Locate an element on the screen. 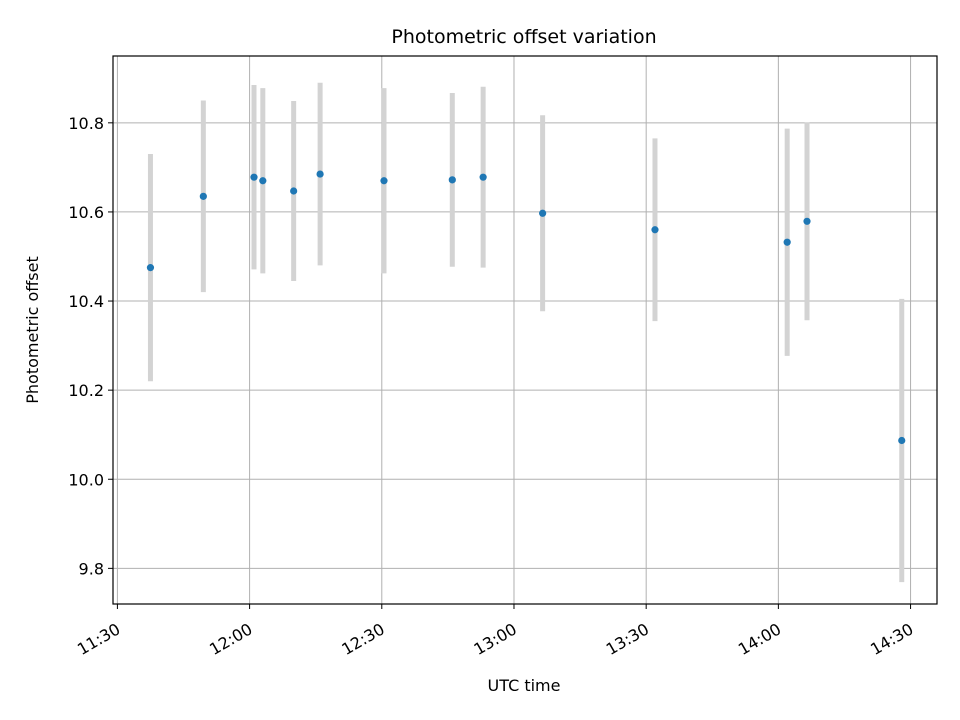 The image size is (960, 720). x-tick-label: 13:30 is located at coordinates (627, 639).